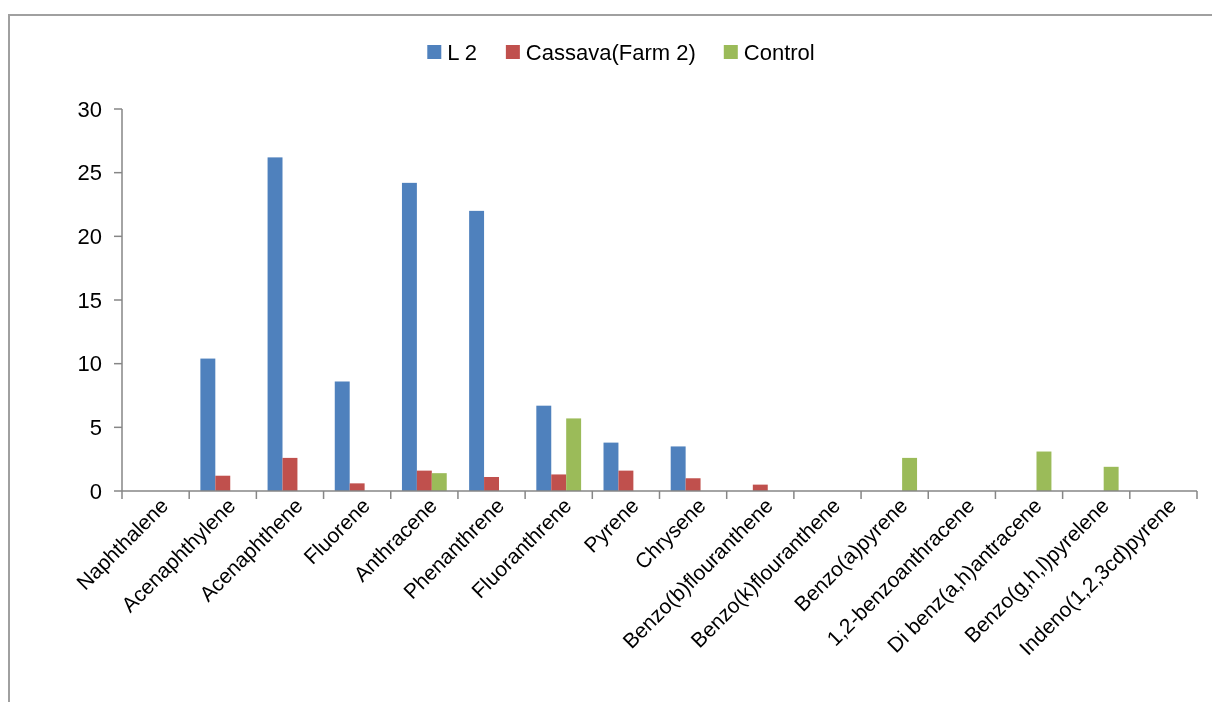 Image resolution: width=1212 pixels, height=702 pixels. I want to click on y-tick-label: 30, so click(89, 109).